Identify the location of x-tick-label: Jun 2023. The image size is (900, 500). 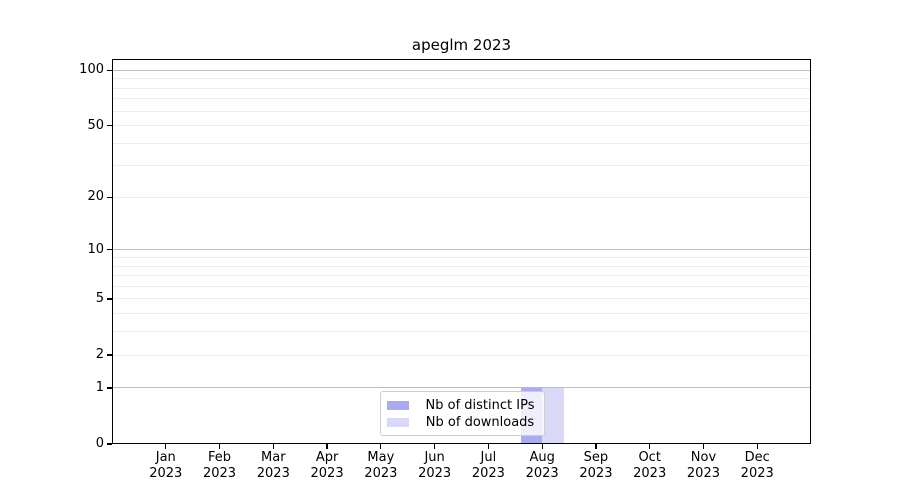
(435, 466).